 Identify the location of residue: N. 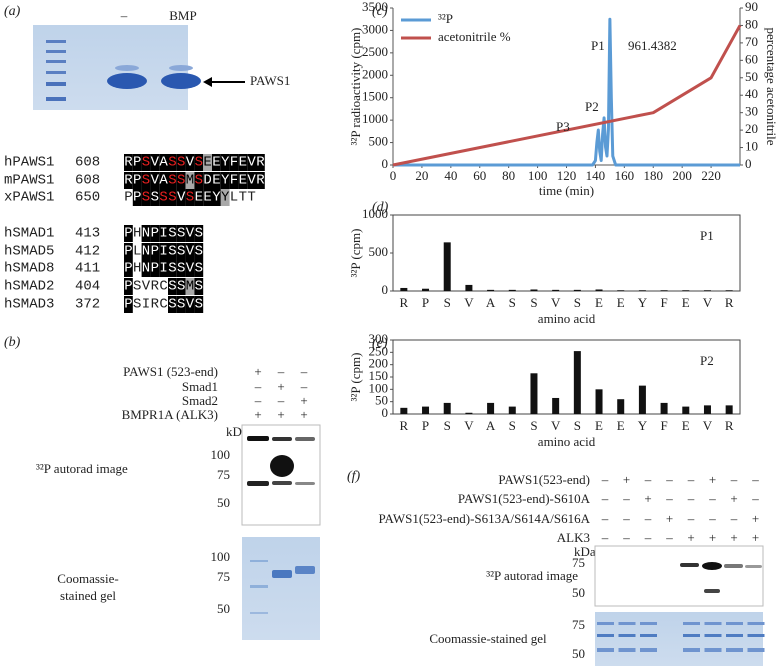
(146, 252).